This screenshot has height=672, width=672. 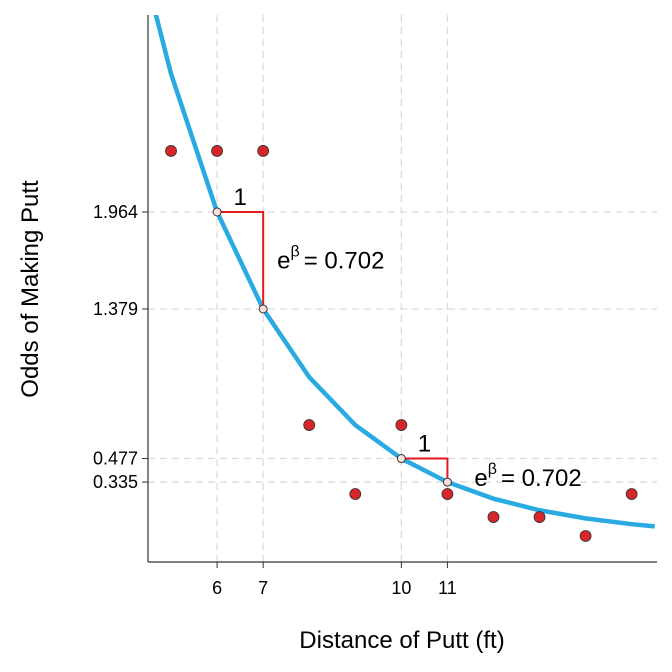 What do you see at coordinates (115, 459) in the screenshot?
I see `y-tick-label: 0.477` at bounding box center [115, 459].